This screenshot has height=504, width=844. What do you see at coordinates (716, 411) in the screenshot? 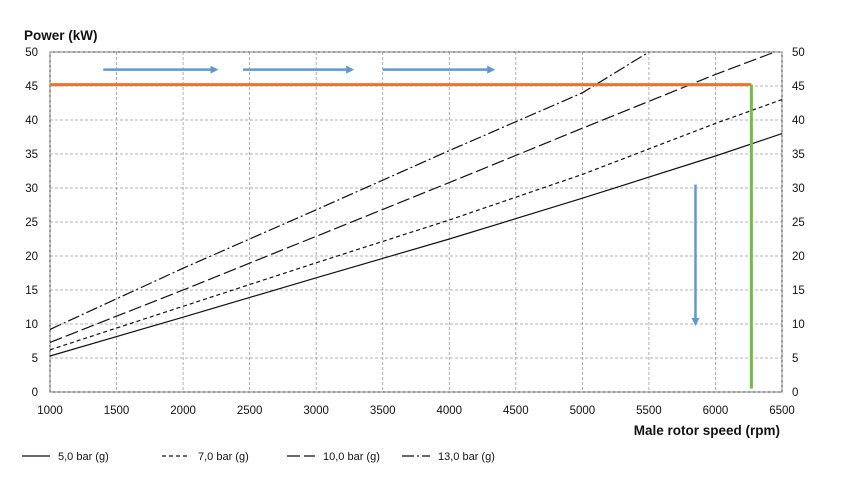
I see `x-tick-label: 6000` at bounding box center [716, 411].